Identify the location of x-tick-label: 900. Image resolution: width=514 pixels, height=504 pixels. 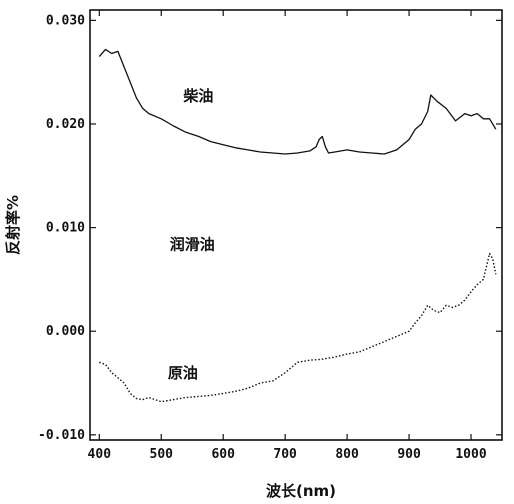
(409, 454).